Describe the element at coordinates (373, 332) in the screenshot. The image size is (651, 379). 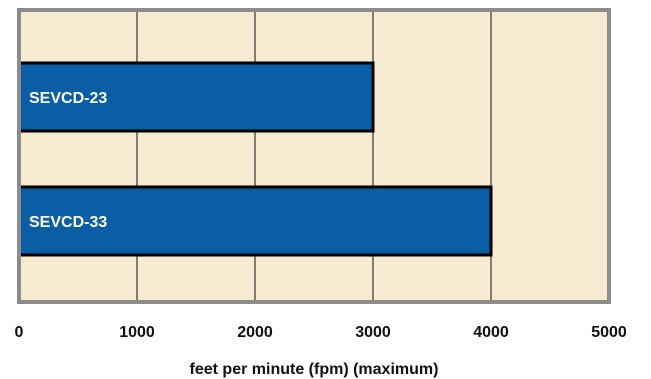
I see `x-tick-label-3000: 3000` at that location.